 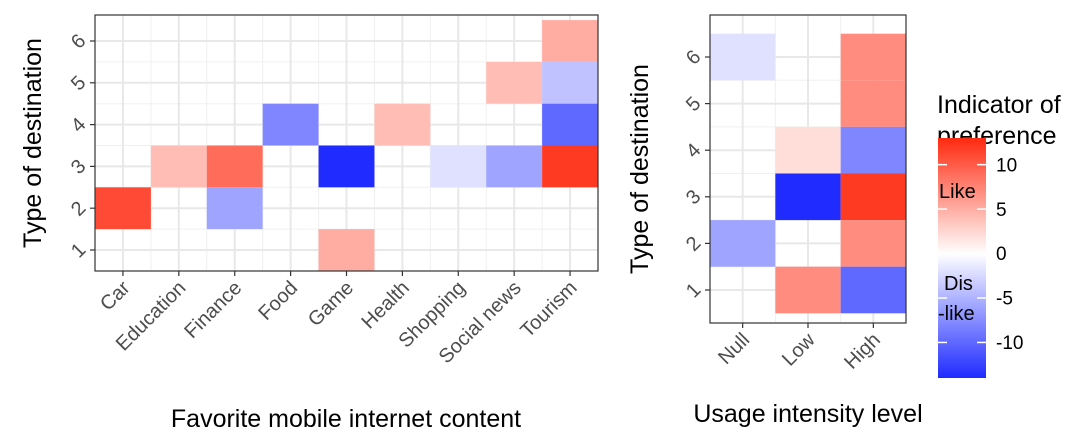 I want to click on legend-title-line1: Indicator of, so click(x=999, y=105).